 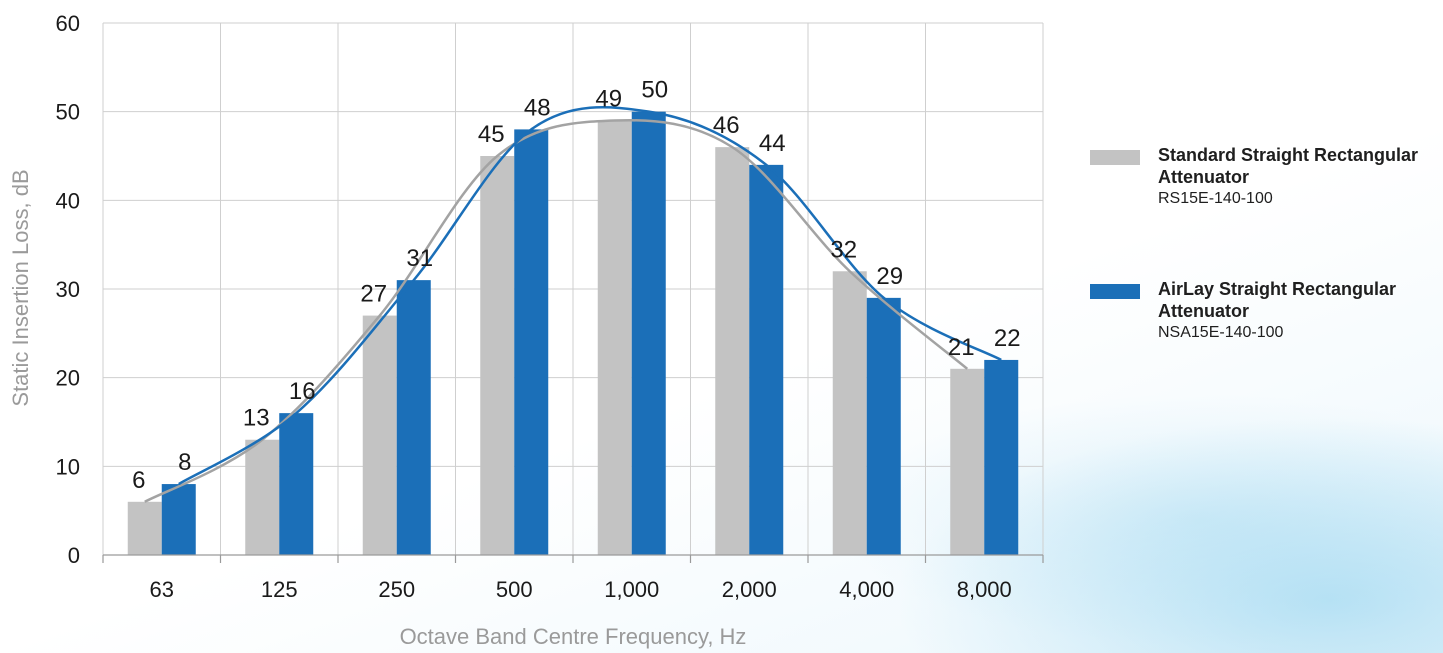 What do you see at coordinates (1277, 300) in the screenshot?
I see `legend-label-airlay: AirLay Straight Rectangular Attenuator` at bounding box center [1277, 300].